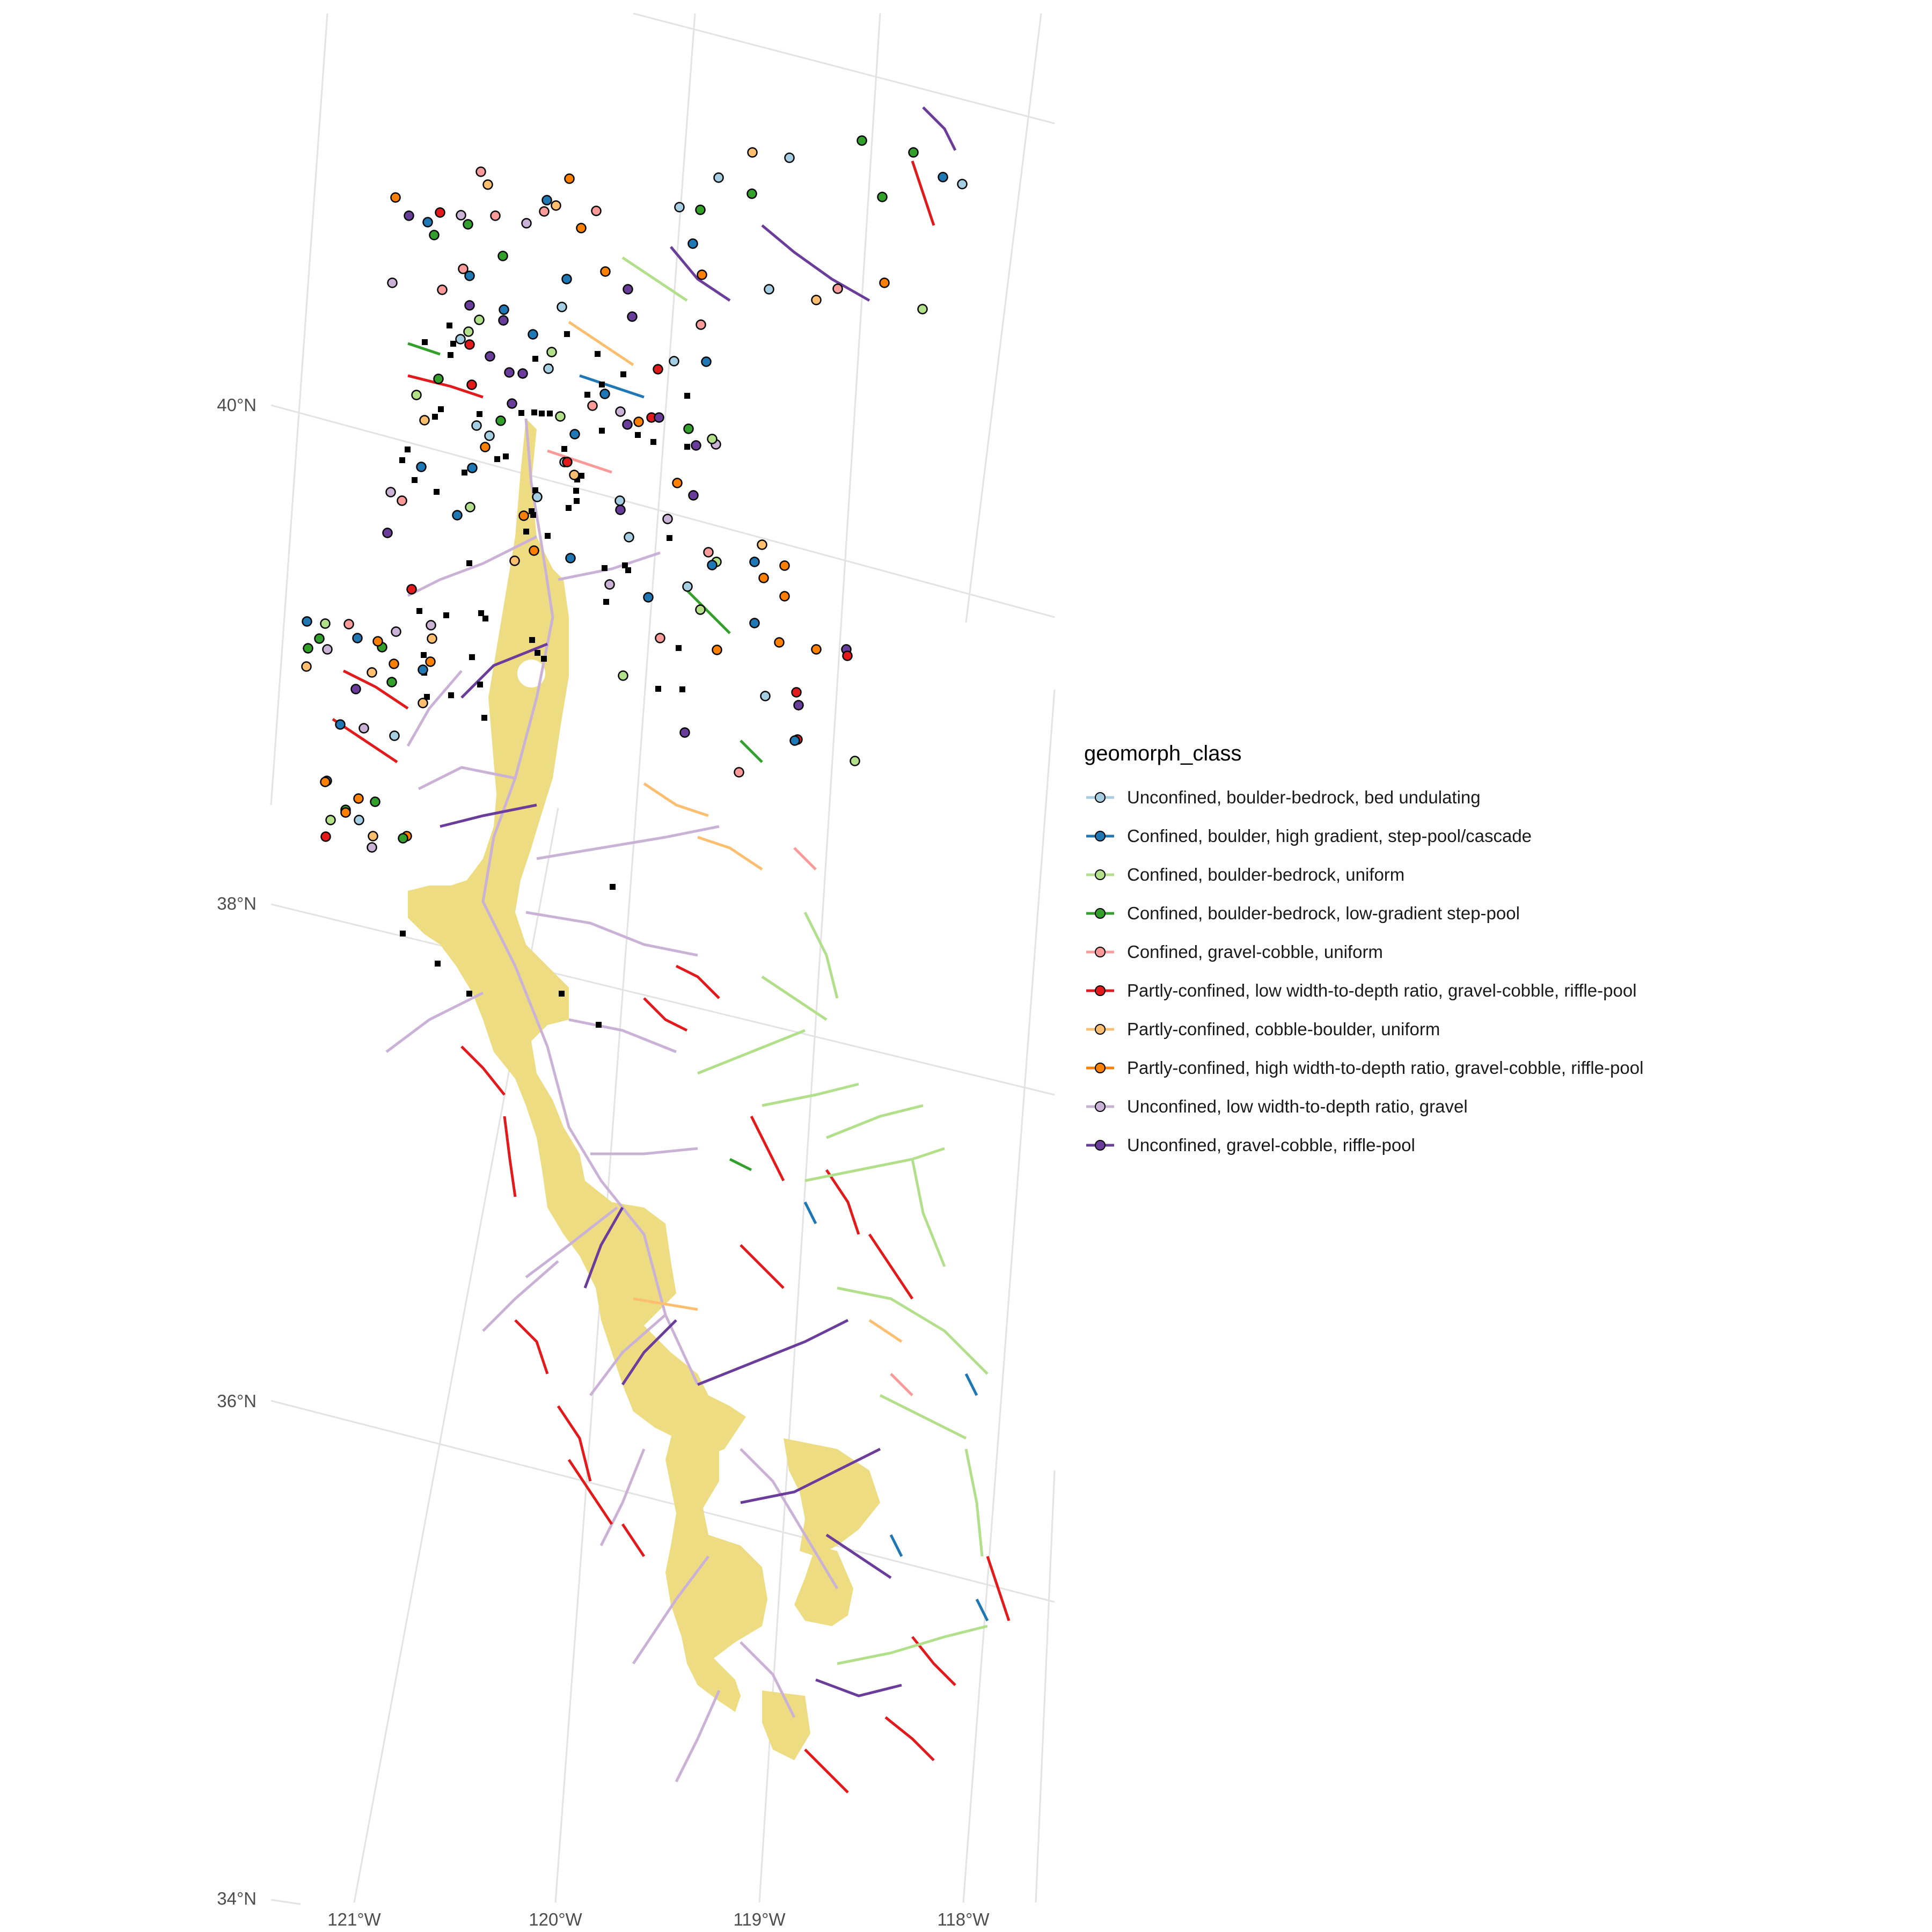 This screenshot has height=1932, width=1932. I want to click on sample-sites, so click(544, 675).